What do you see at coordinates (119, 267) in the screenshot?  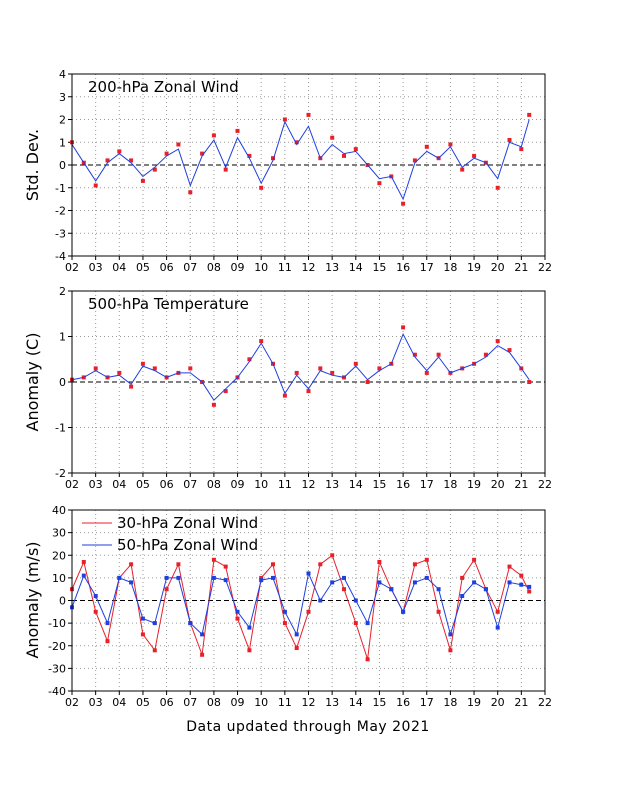 I see `x-tick-label: 04` at bounding box center [119, 267].